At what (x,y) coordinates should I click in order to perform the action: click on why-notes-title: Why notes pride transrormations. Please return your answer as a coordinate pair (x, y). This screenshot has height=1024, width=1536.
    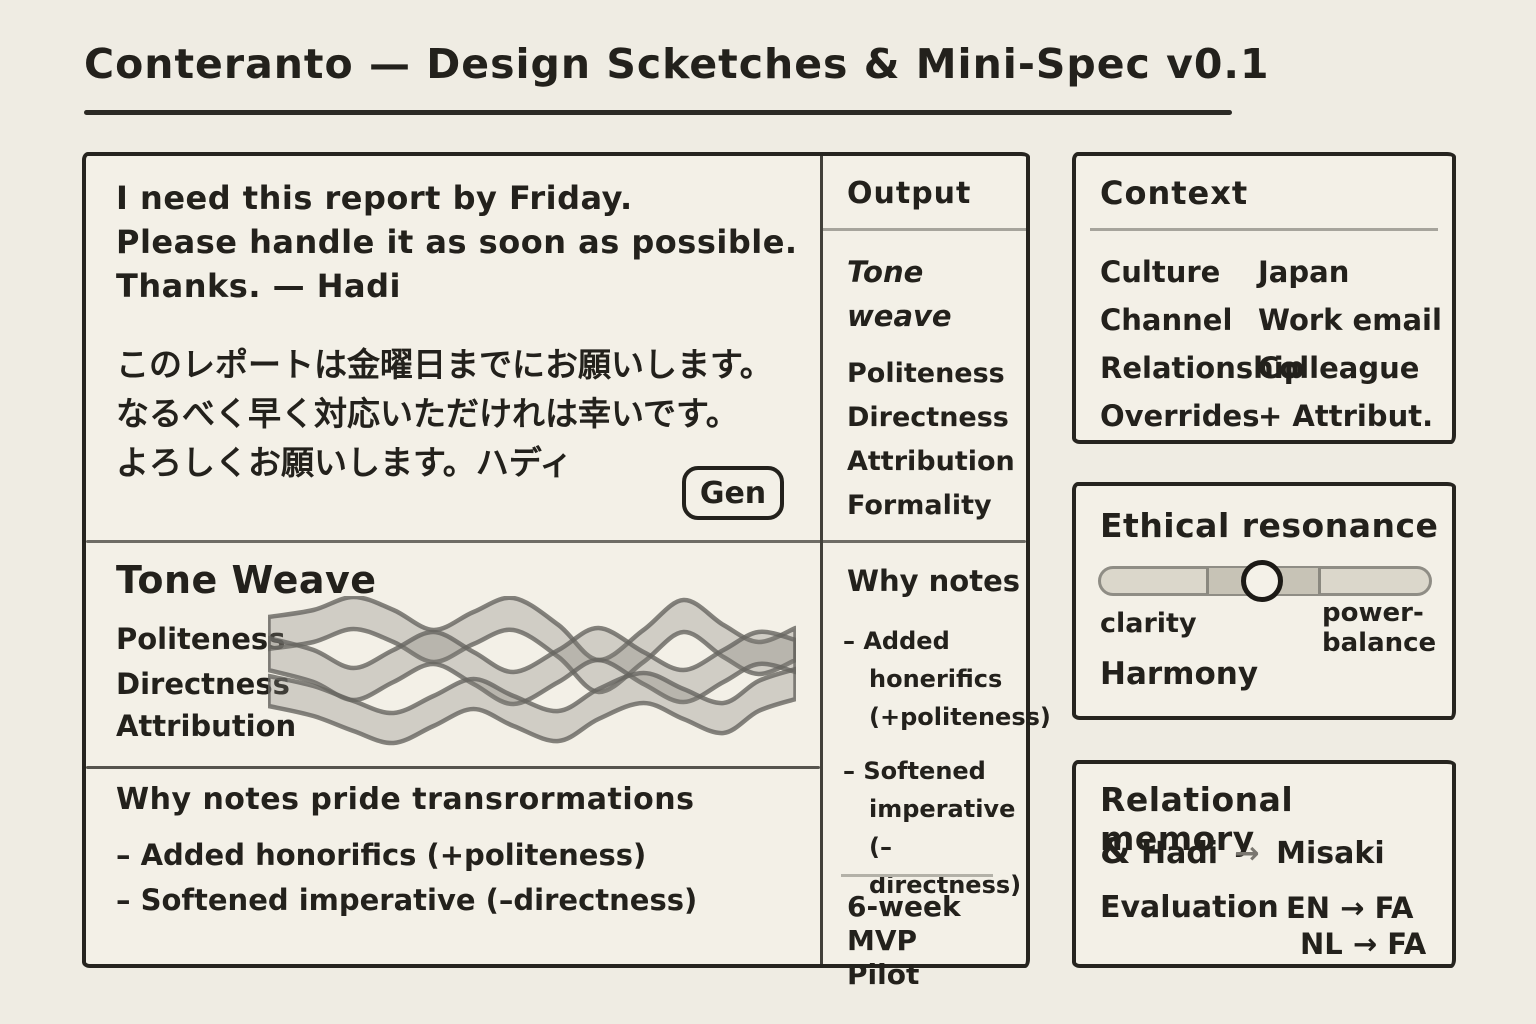
    Looking at the image, I should click on (405, 799).